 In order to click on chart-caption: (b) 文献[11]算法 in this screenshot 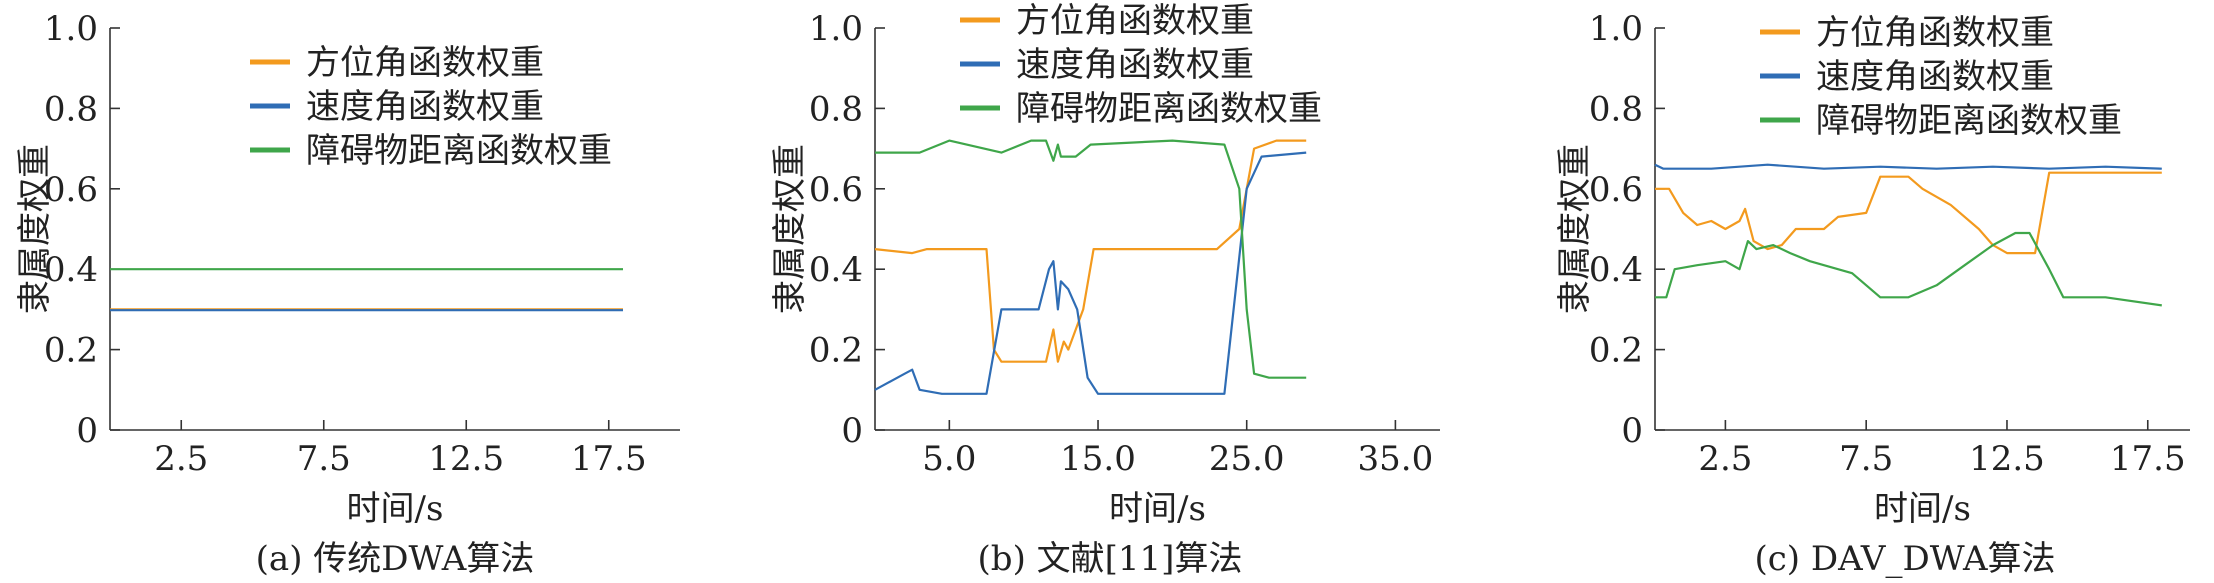, I will do `click(1110, 559)`.